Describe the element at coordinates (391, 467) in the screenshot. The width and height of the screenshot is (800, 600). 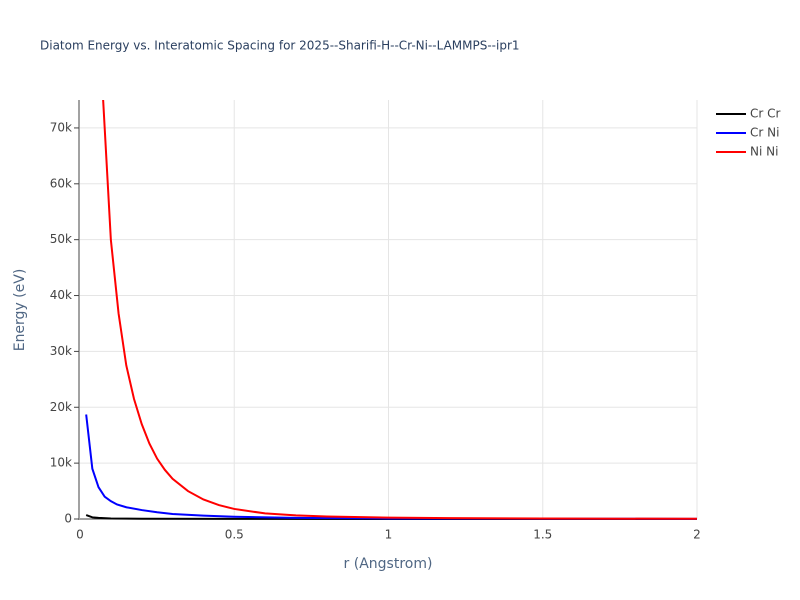
I see `series-line` at that location.